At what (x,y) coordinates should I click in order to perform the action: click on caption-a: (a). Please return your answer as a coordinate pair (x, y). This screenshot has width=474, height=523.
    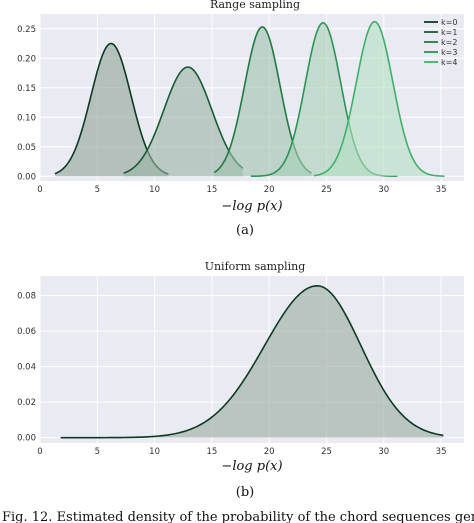
    Looking at the image, I should click on (245, 230).